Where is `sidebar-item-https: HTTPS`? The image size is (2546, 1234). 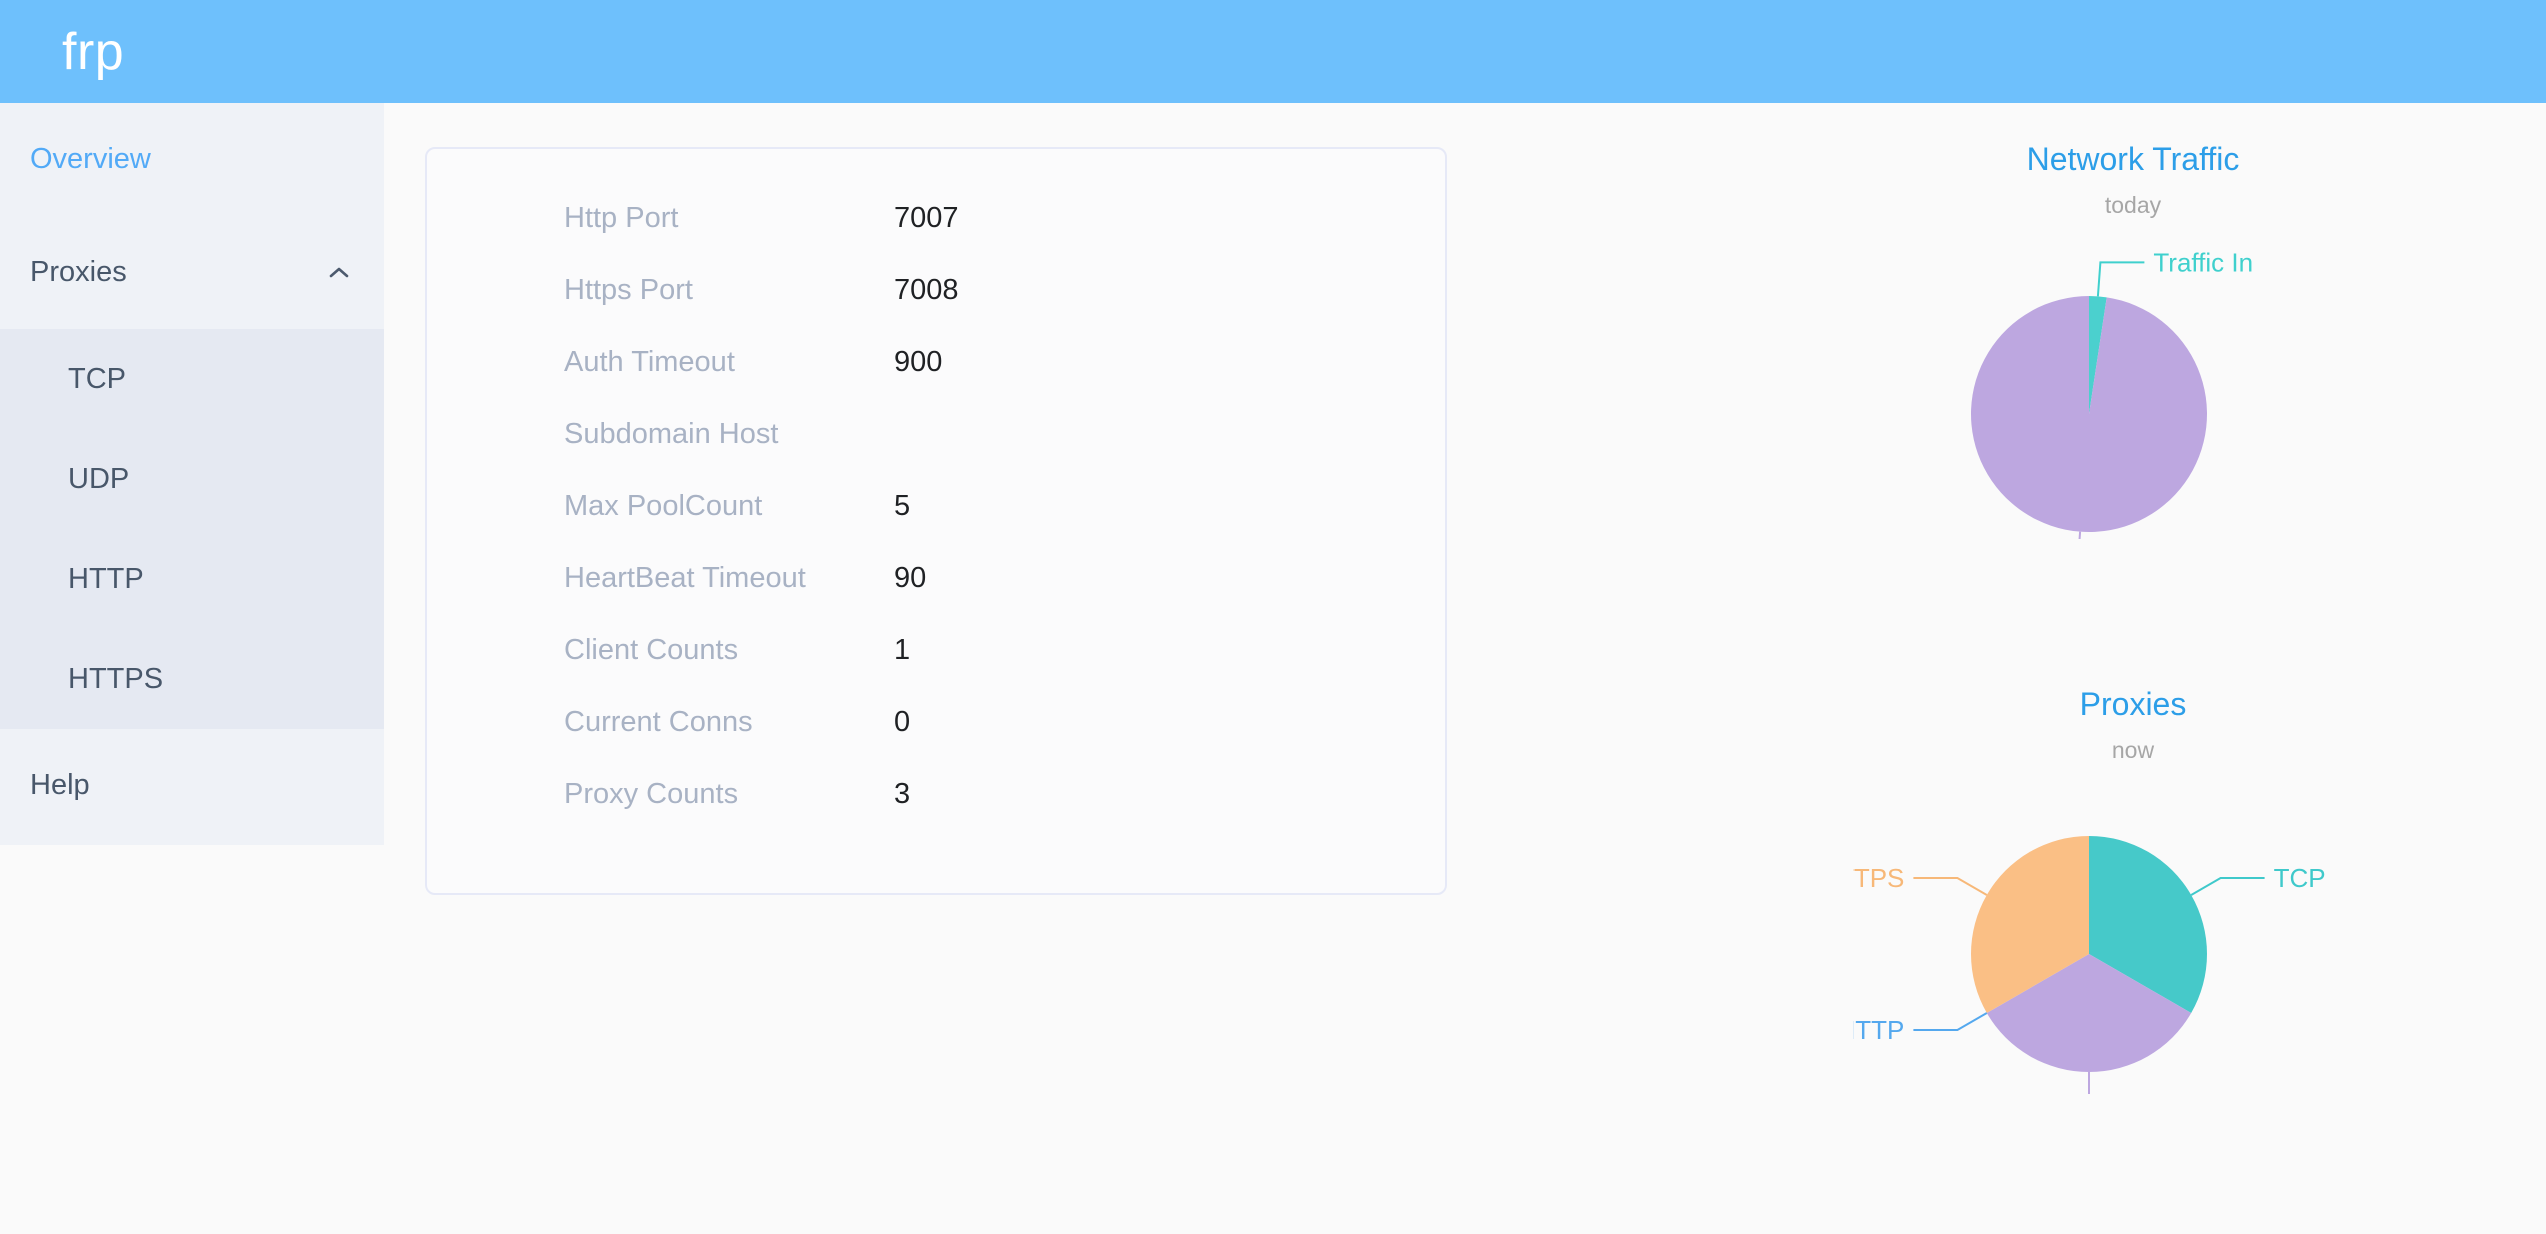 sidebar-item-https: HTTPS is located at coordinates (192, 679).